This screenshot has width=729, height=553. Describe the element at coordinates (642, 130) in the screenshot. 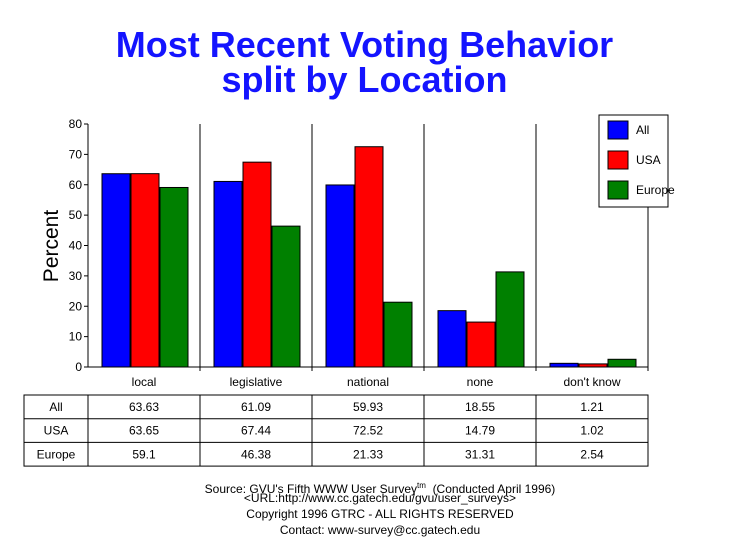

I see `legend-label-all: All` at that location.